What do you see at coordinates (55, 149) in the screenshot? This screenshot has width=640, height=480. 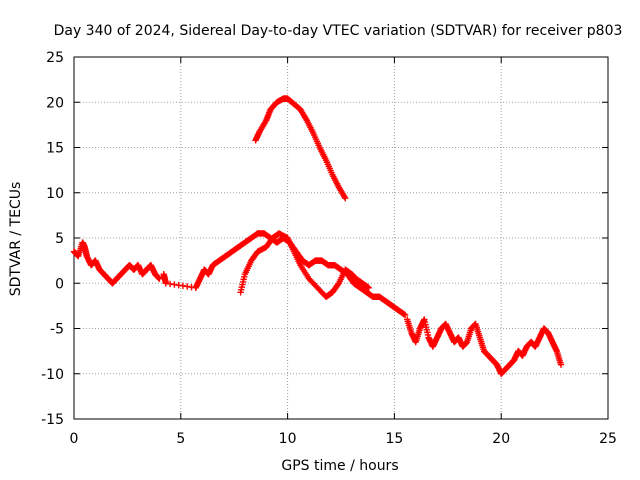 I see `y-tick-label: 15` at bounding box center [55, 149].